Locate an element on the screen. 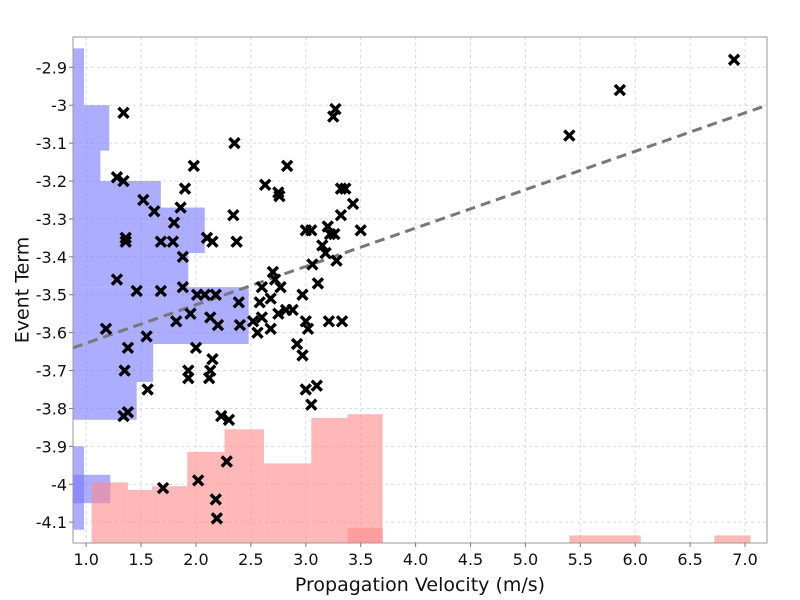  x-tick-label: 7.0 is located at coordinates (744, 559).